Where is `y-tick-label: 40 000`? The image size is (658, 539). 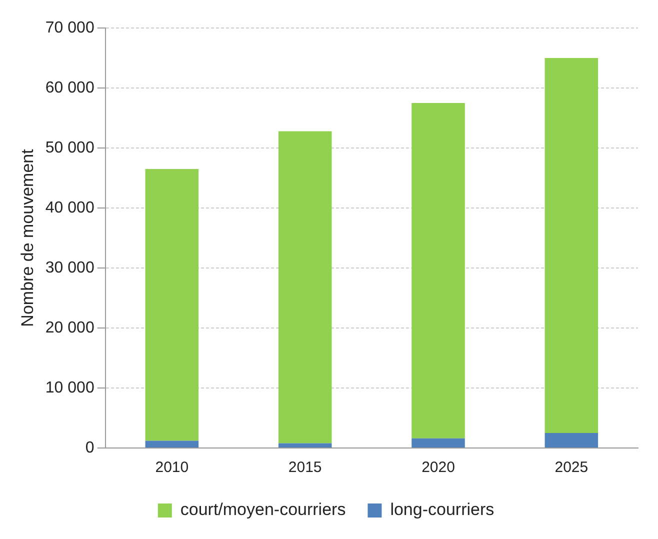
y-tick-label: 40 000 is located at coordinates (69, 207).